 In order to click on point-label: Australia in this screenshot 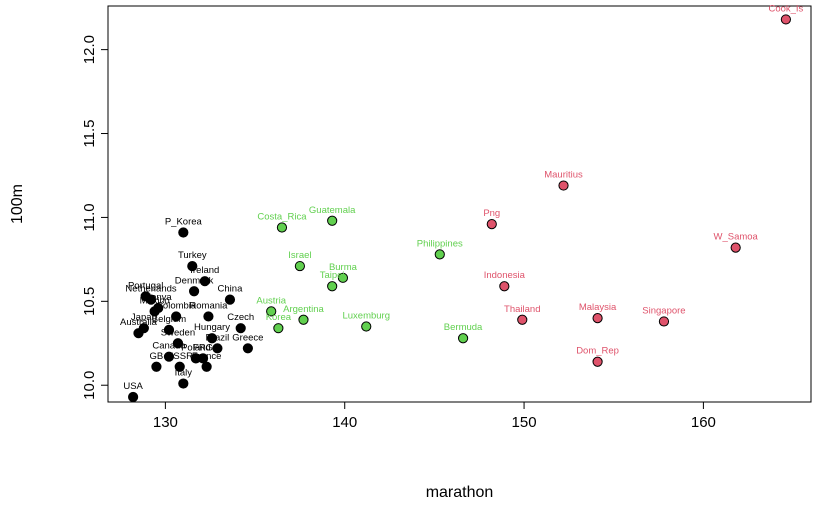, I will do `click(139, 322)`.